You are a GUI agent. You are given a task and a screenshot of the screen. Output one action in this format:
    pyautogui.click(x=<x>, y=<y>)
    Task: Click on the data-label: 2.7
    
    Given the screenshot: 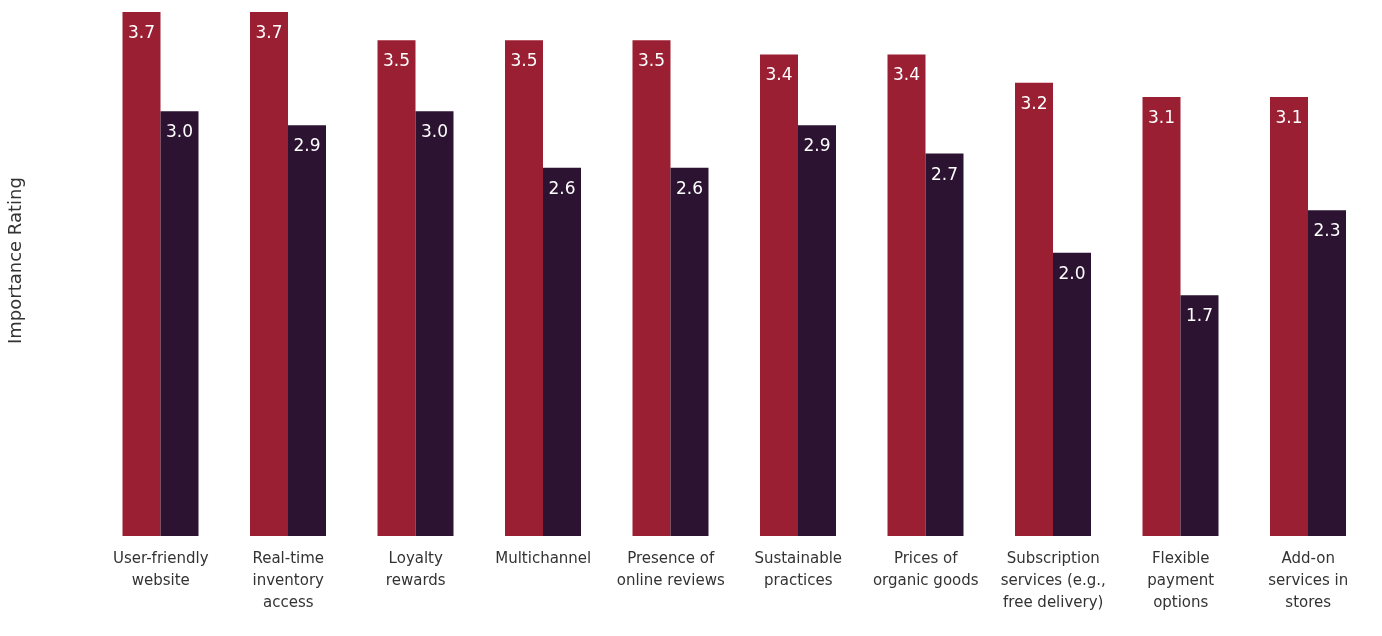 What is the action you would take?
    pyautogui.click(x=944, y=173)
    